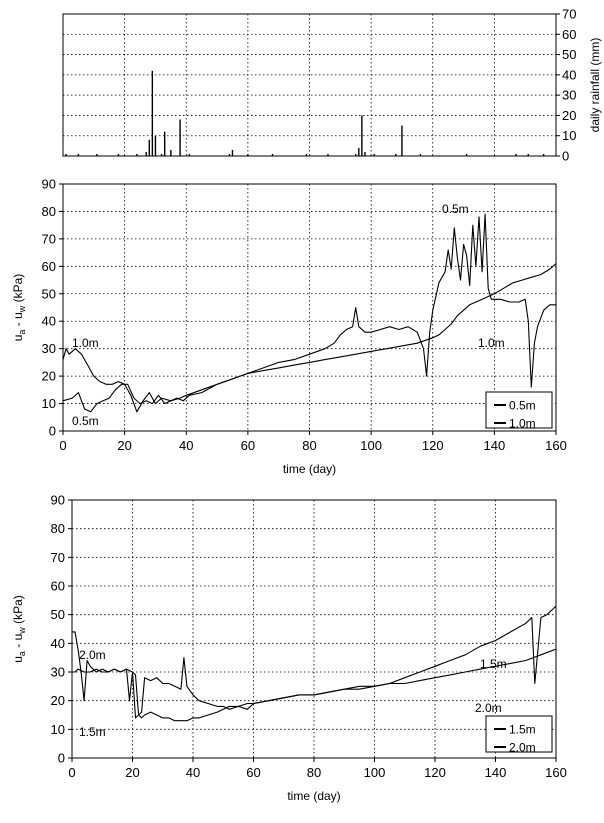  Describe the element at coordinates (49, 293) in the screenshot. I see `suction-upper-ytick-label: 50` at that location.